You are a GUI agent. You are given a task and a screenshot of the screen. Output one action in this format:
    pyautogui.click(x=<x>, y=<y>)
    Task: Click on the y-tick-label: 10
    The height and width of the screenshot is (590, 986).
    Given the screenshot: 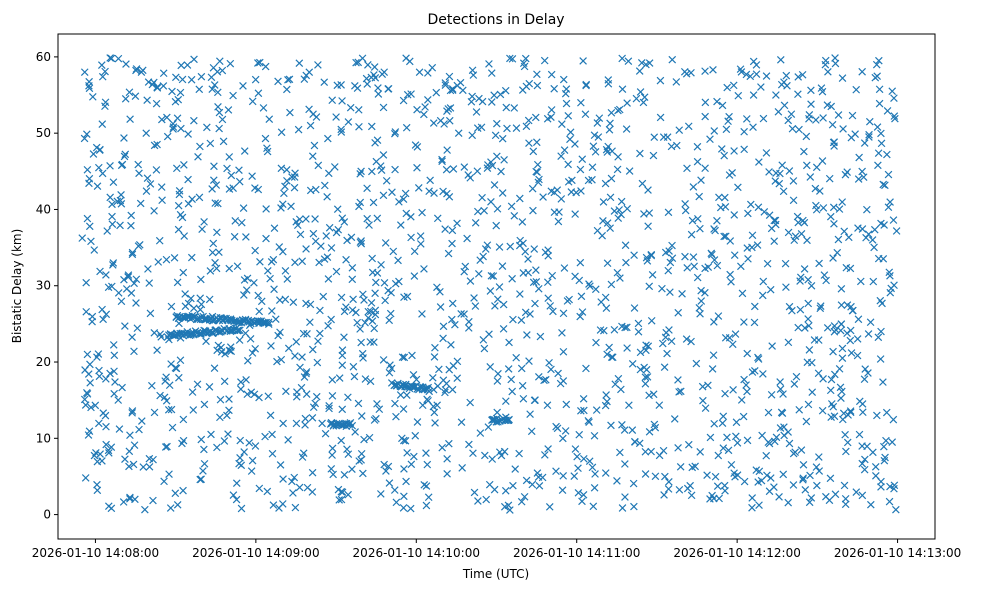 What is the action you would take?
    pyautogui.click(x=43, y=438)
    